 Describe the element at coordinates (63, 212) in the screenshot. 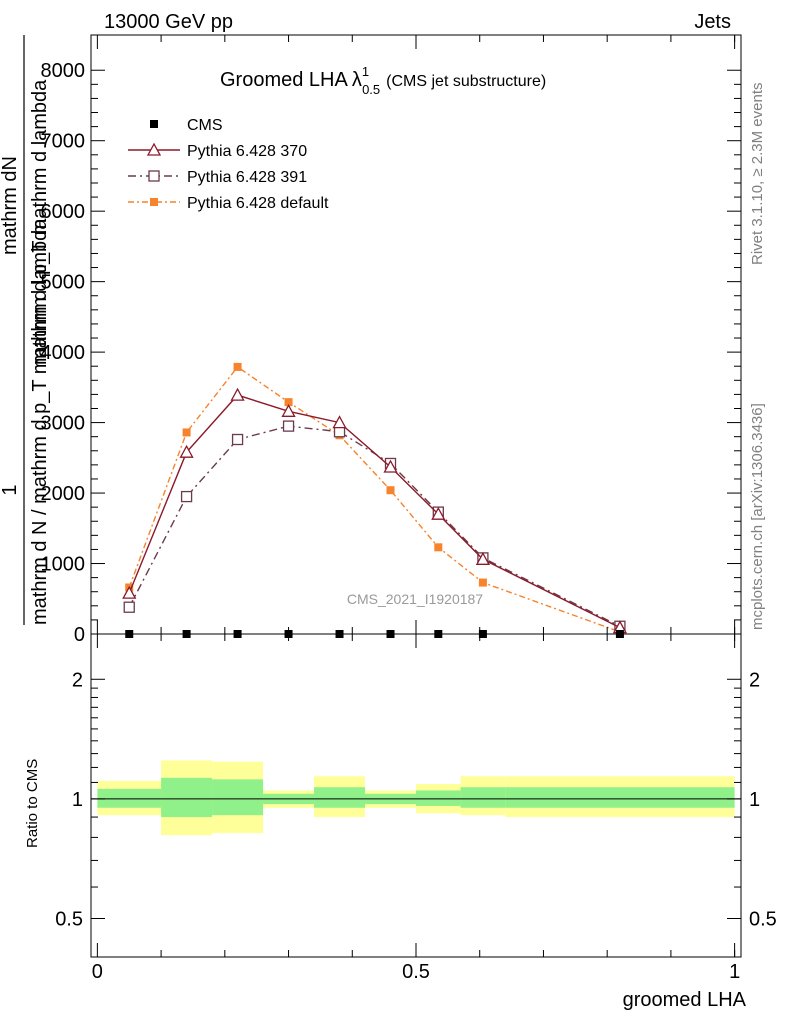

I see `main-ytick-label: 6000` at that location.